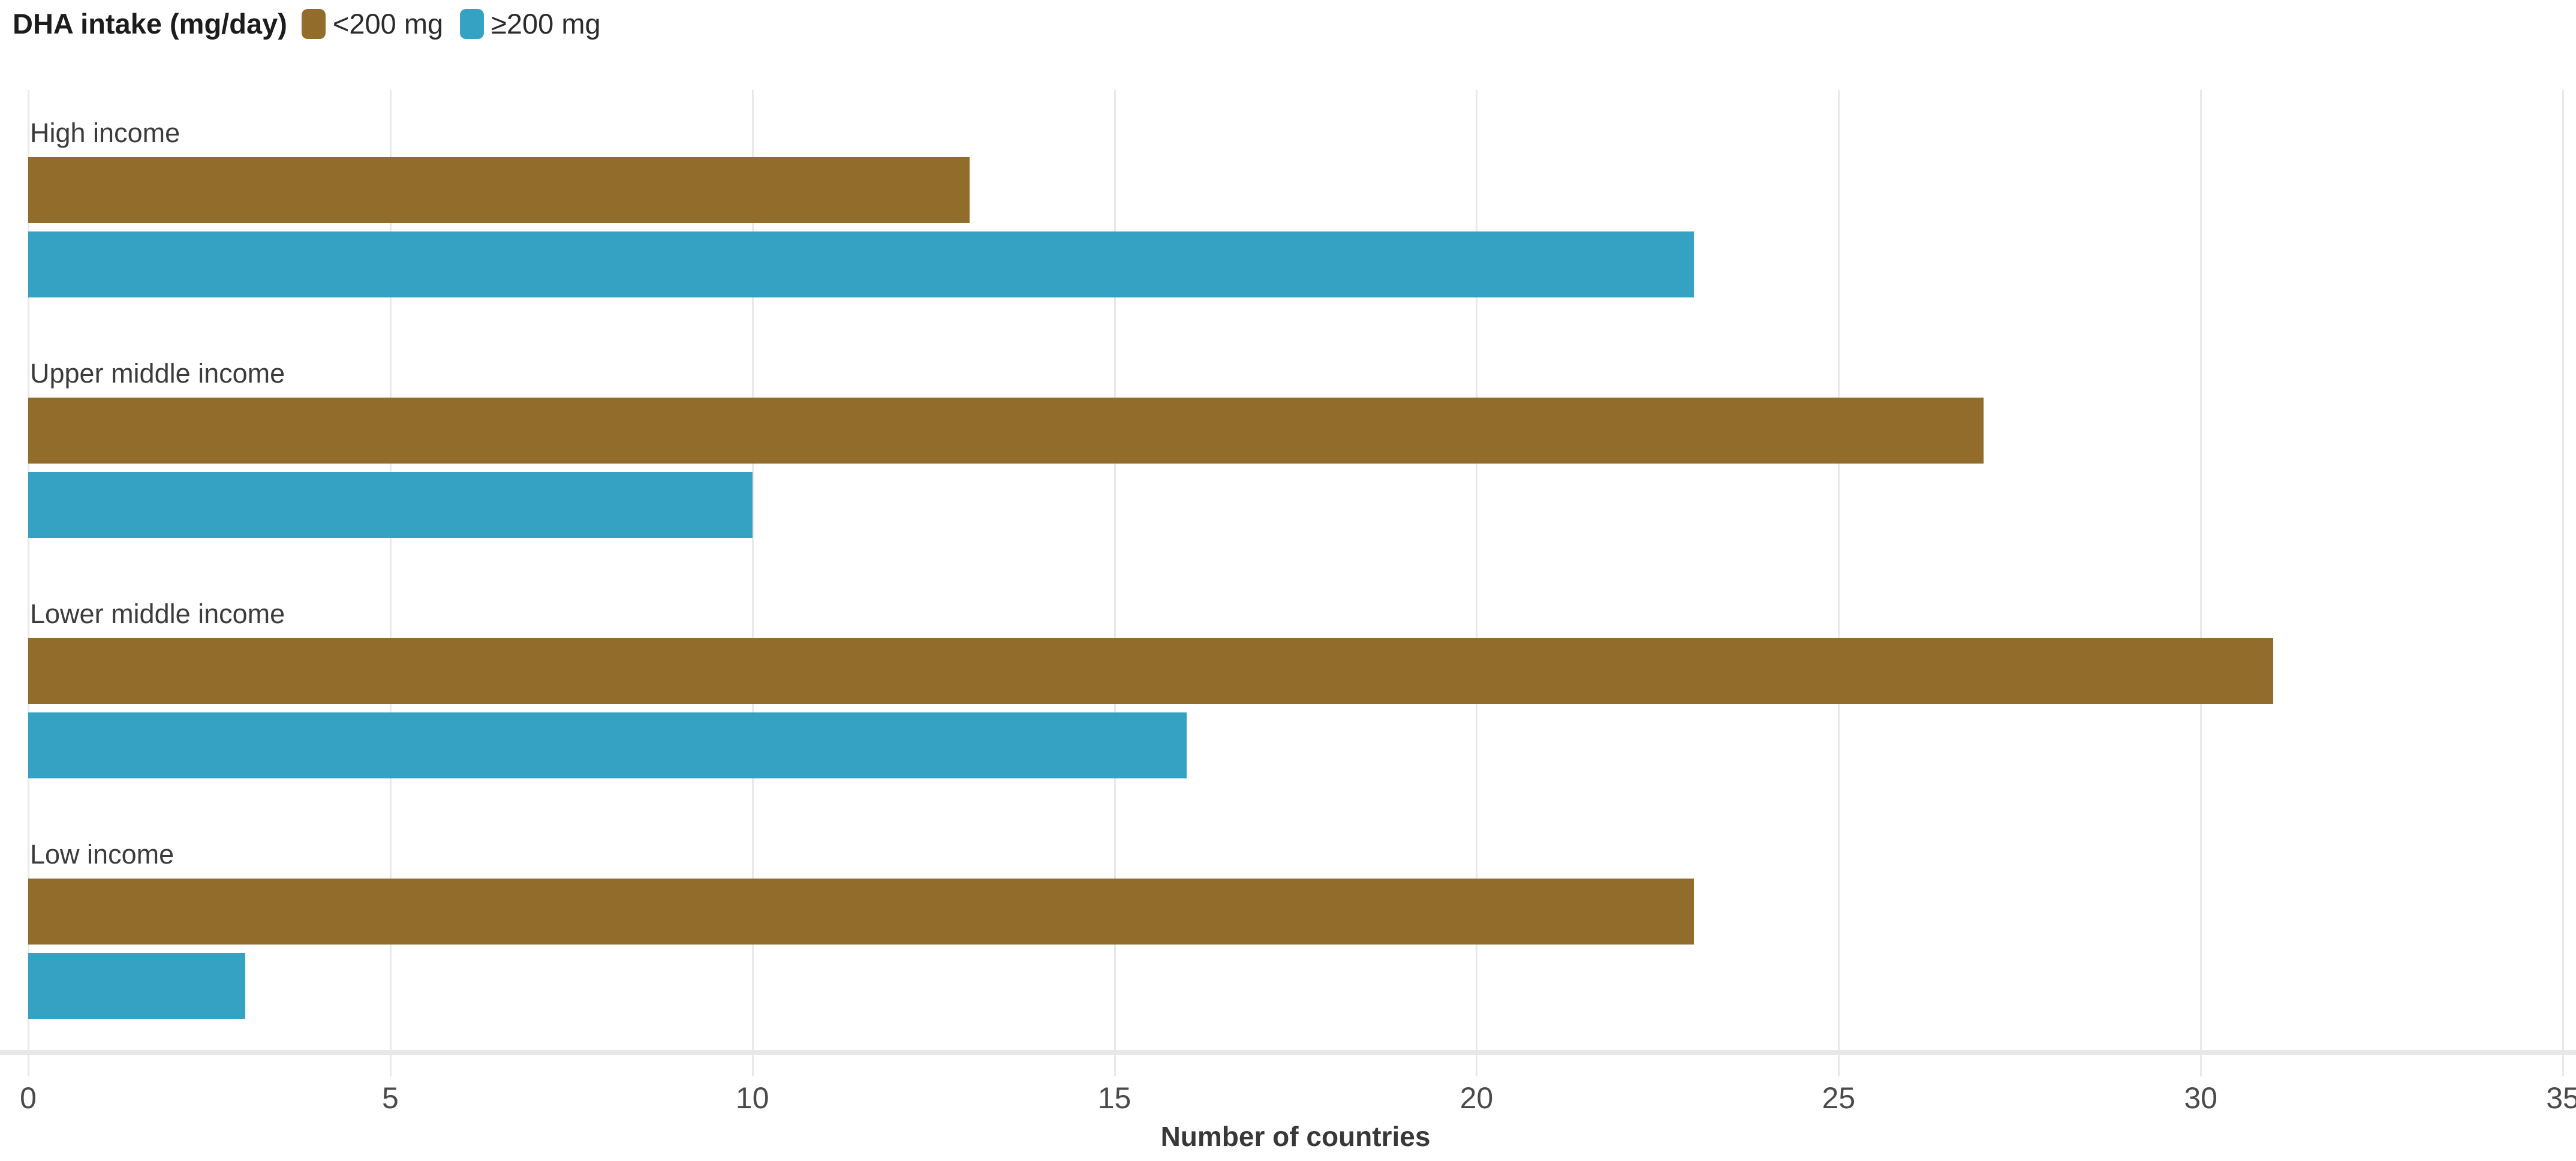 This screenshot has height=1161, width=2576. What do you see at coordinates (102, 854) in the screenshot?
I see `category-label: Low income` at bounding box center [102, 854].